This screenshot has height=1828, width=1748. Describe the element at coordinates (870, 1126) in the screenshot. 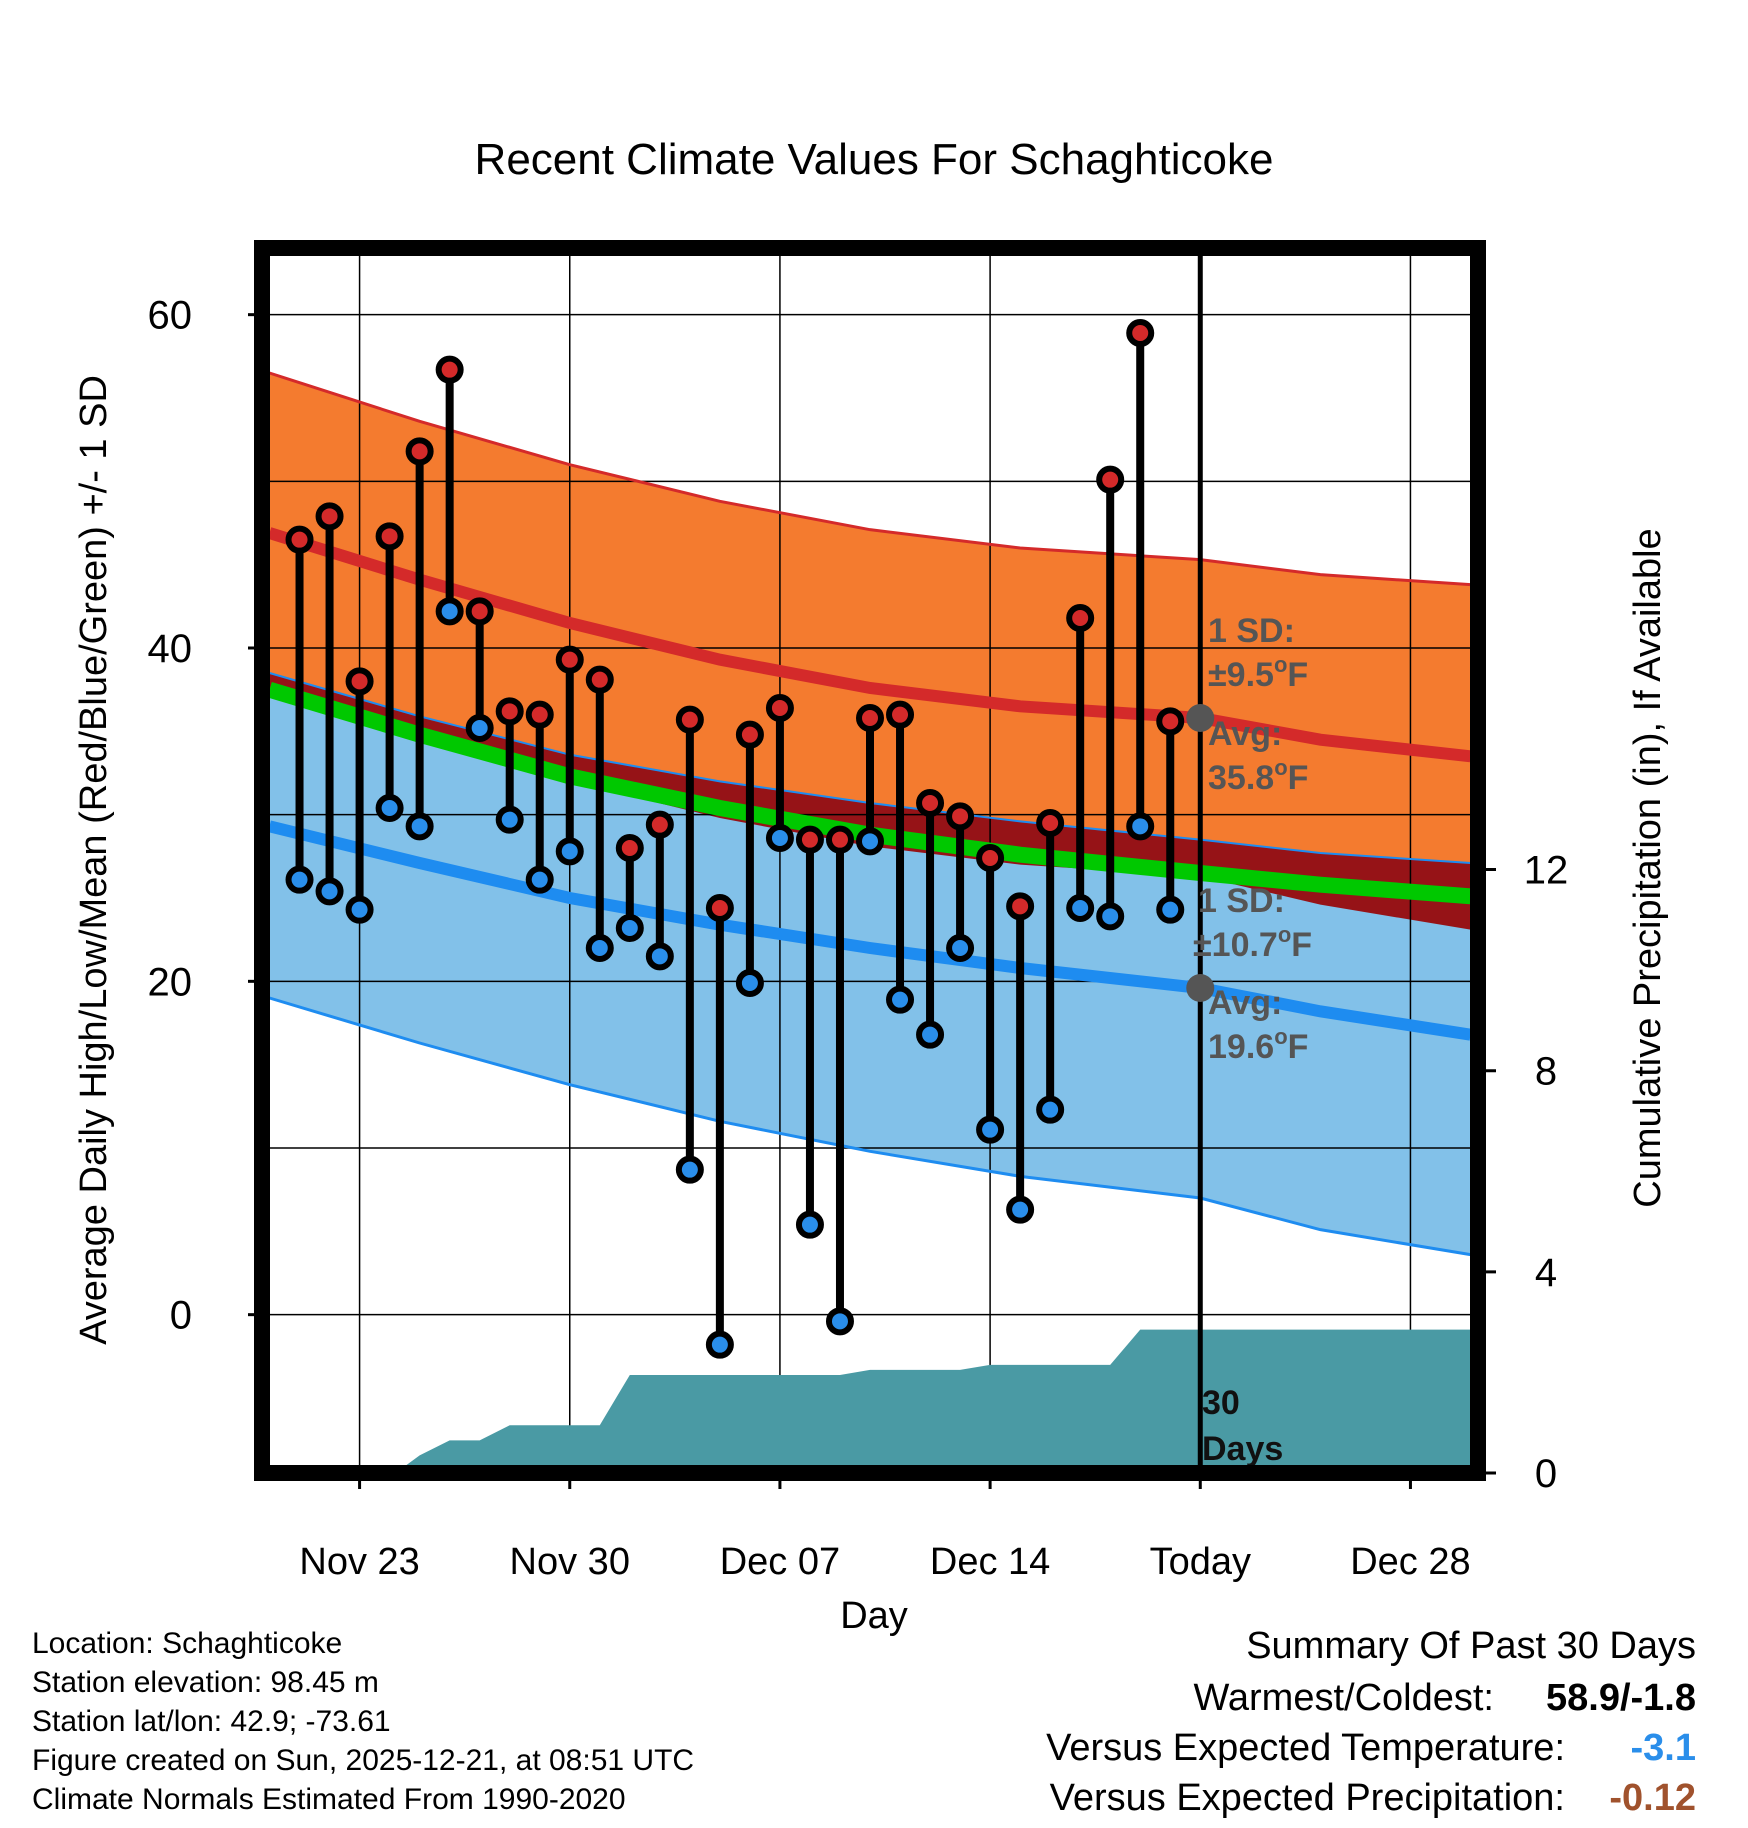

I see `low-lower-sd-line` at that location.